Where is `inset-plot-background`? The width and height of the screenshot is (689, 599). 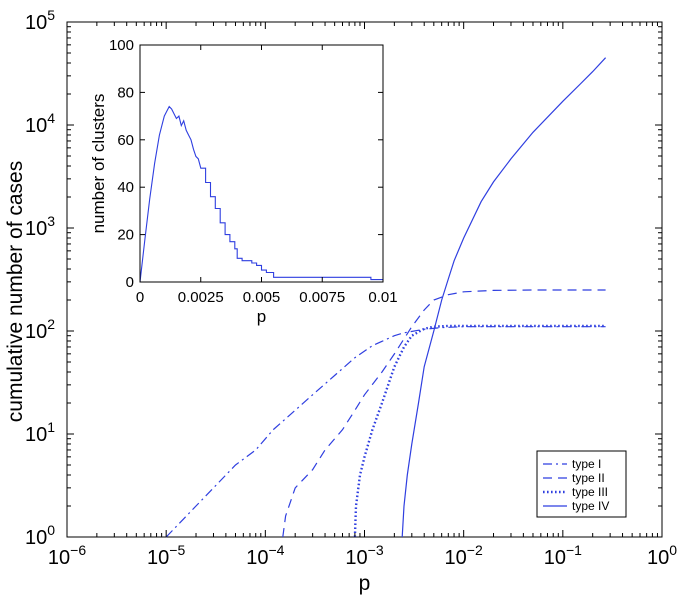
inset-plot-background is located at coordinates (261, 163).